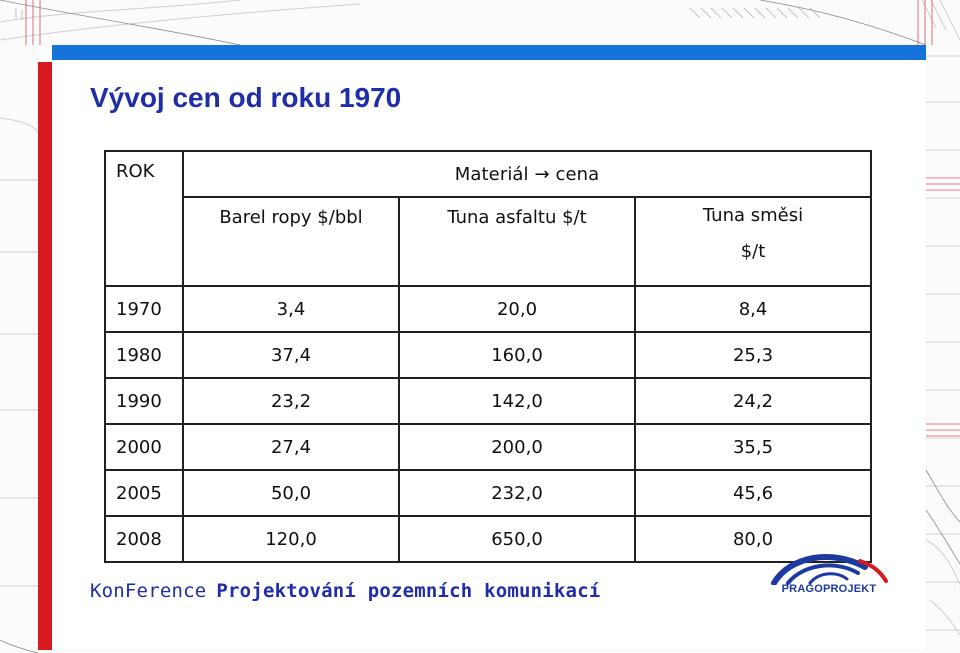  I want to click on mix-price-cell: 45,6, so click(753, 493).